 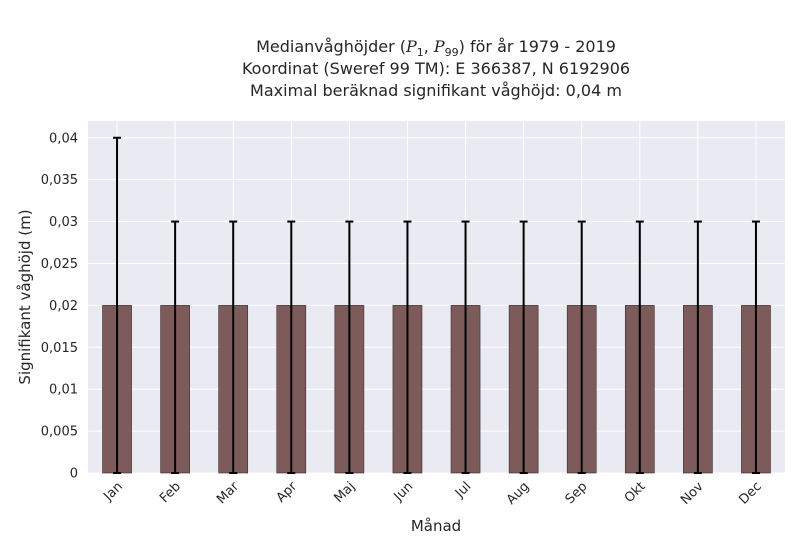 What do you see at coordinates (117, 305) in the screenshot?
I see `error-bar-jan` at bounding box center [117, 305].